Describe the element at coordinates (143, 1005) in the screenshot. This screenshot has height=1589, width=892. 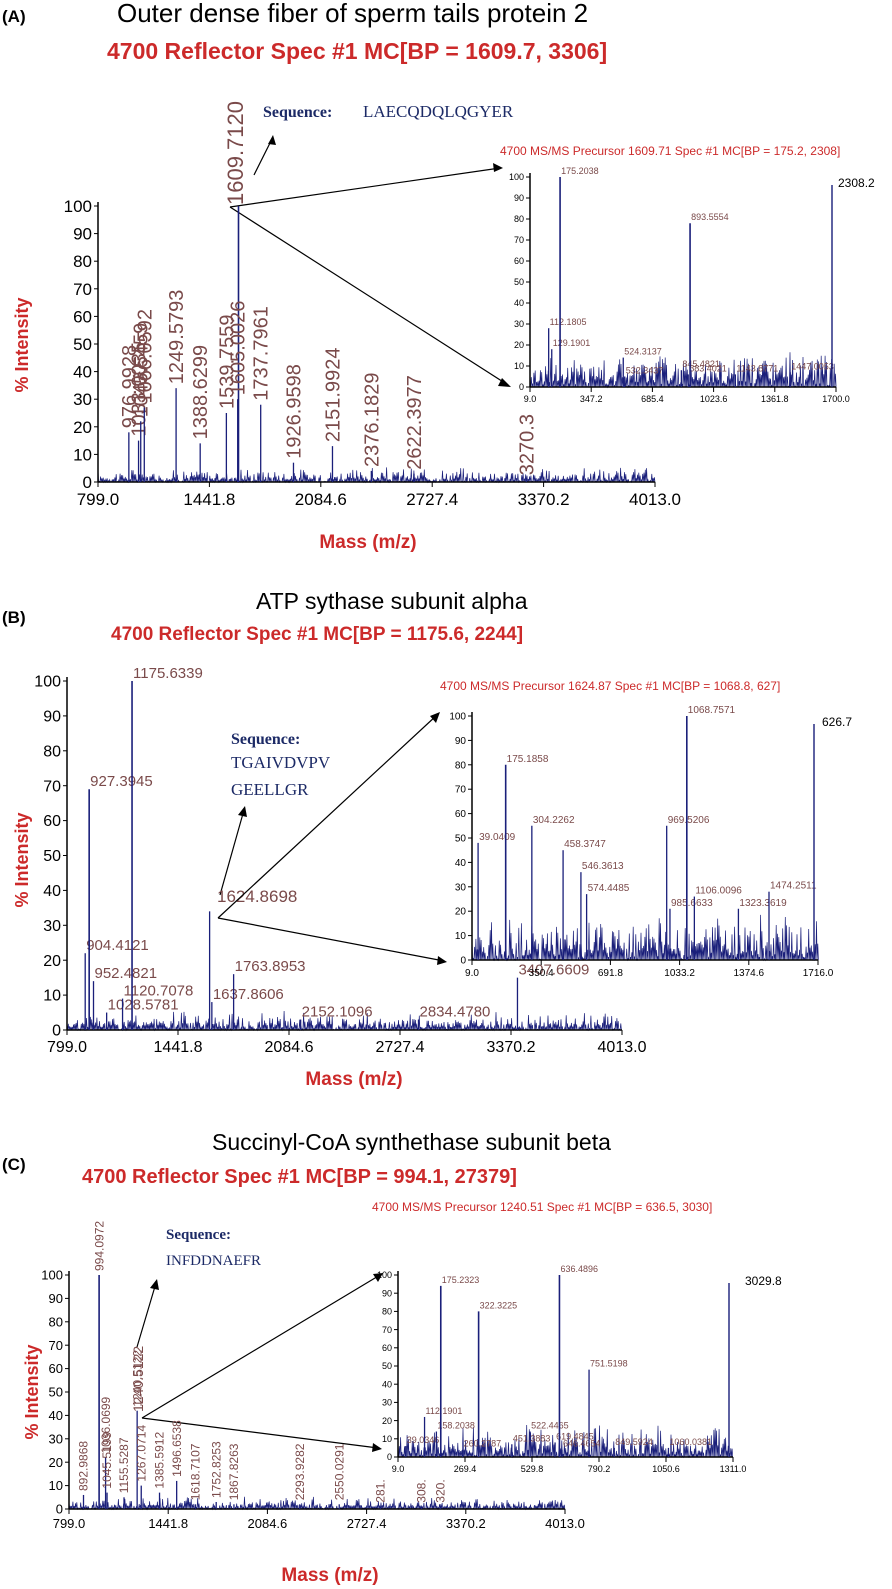
I see `b-main-peak-label: 1028.5781` at that location.